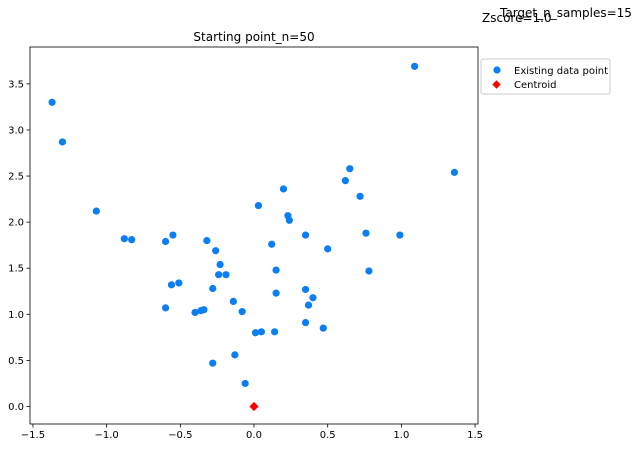  What do you see at coordinates (565, 13) in the screenshot?
I see `annotation-target-n-samples: Target_n_samples=15` at bounding box center [565, 13].